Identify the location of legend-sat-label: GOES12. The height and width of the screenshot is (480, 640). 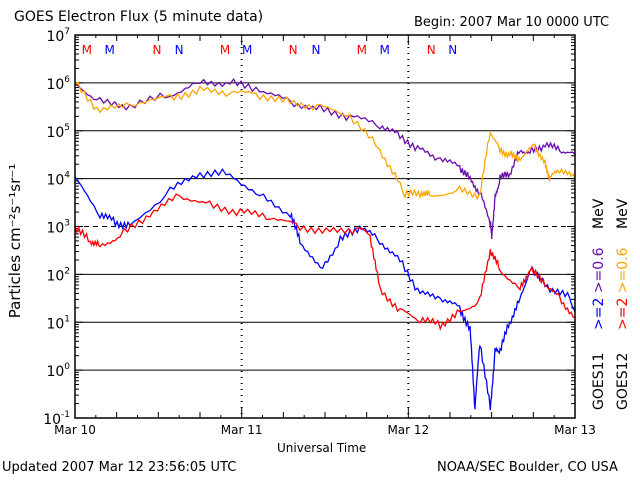
(623, 381).